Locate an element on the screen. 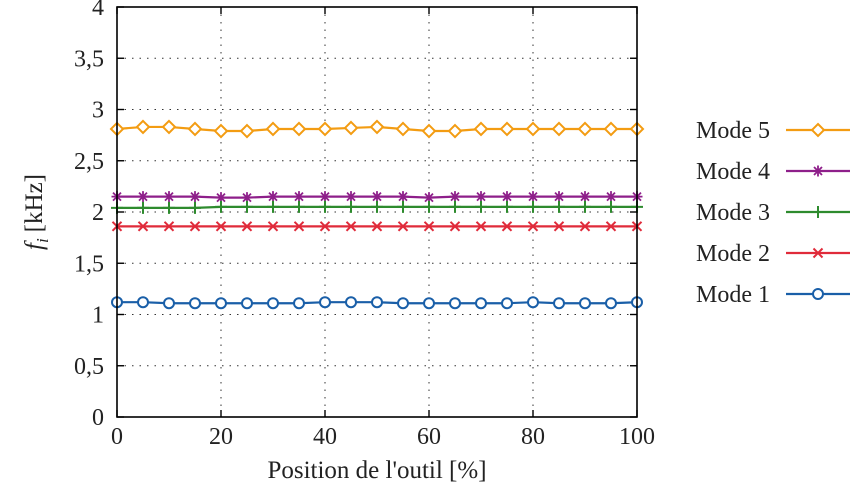 Image resolution: width=856 pixels, height=490 pixels. y-axis-label-subscript: i is located at coordinates (42, 240).